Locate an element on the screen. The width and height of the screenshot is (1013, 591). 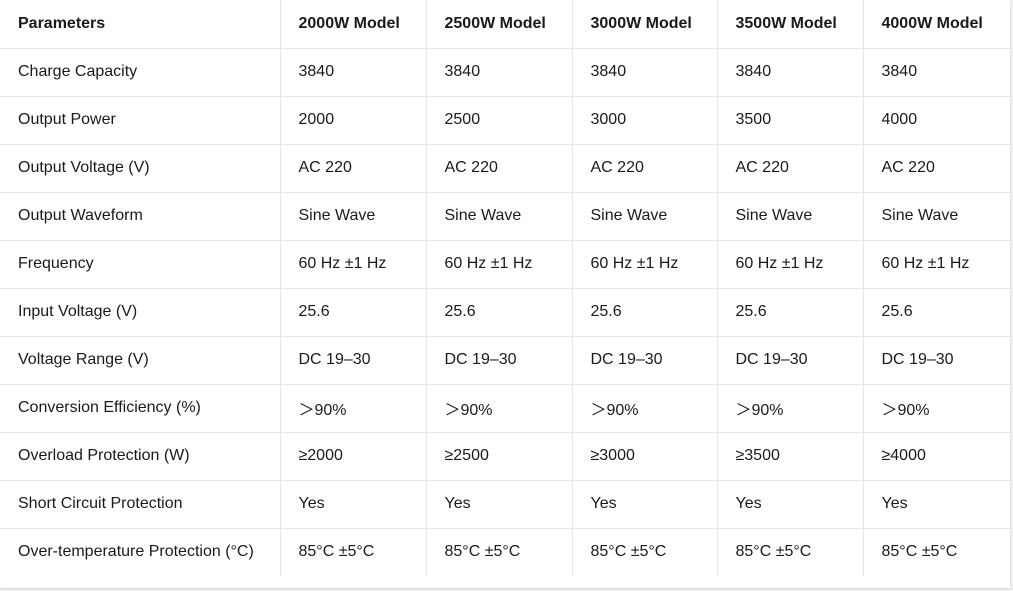
header-cell: 2000W Model is located at coordinates (352, 24).